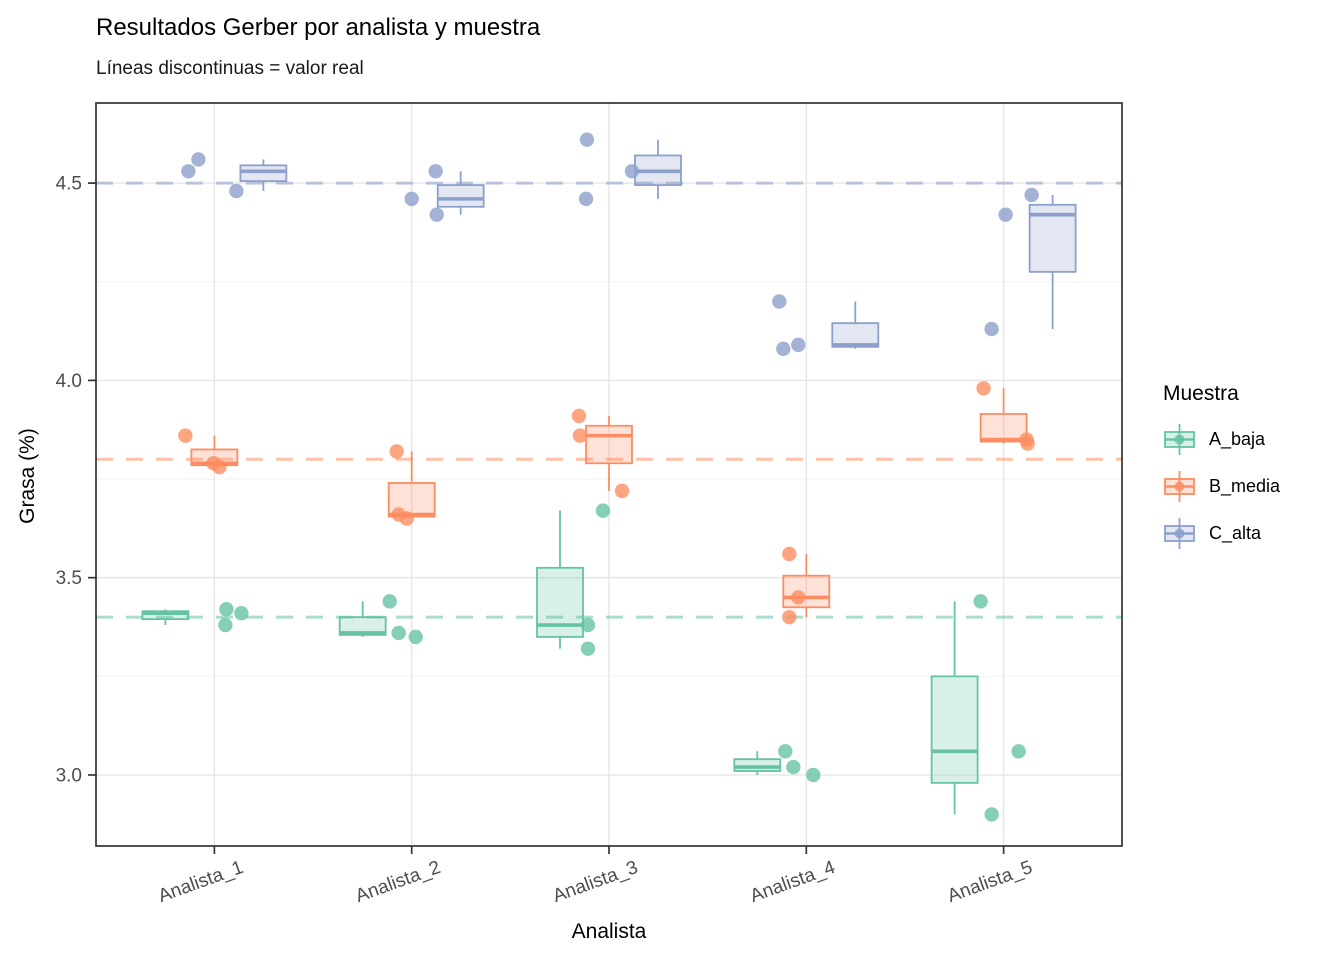 The image size is (1344, 960). What do you see at coordinates (855, 325) in the screenshot?
I see `boxplot-analista_4-c_alta` at bounding box center [855, 325].